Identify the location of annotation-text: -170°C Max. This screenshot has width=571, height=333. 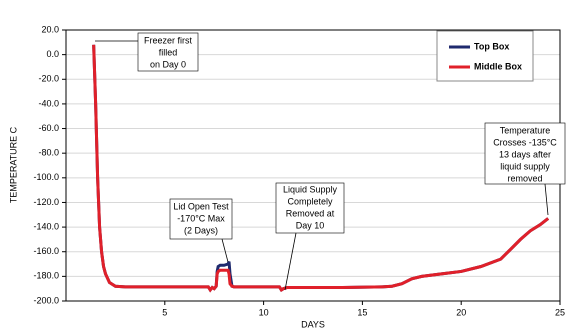
(201, 218).